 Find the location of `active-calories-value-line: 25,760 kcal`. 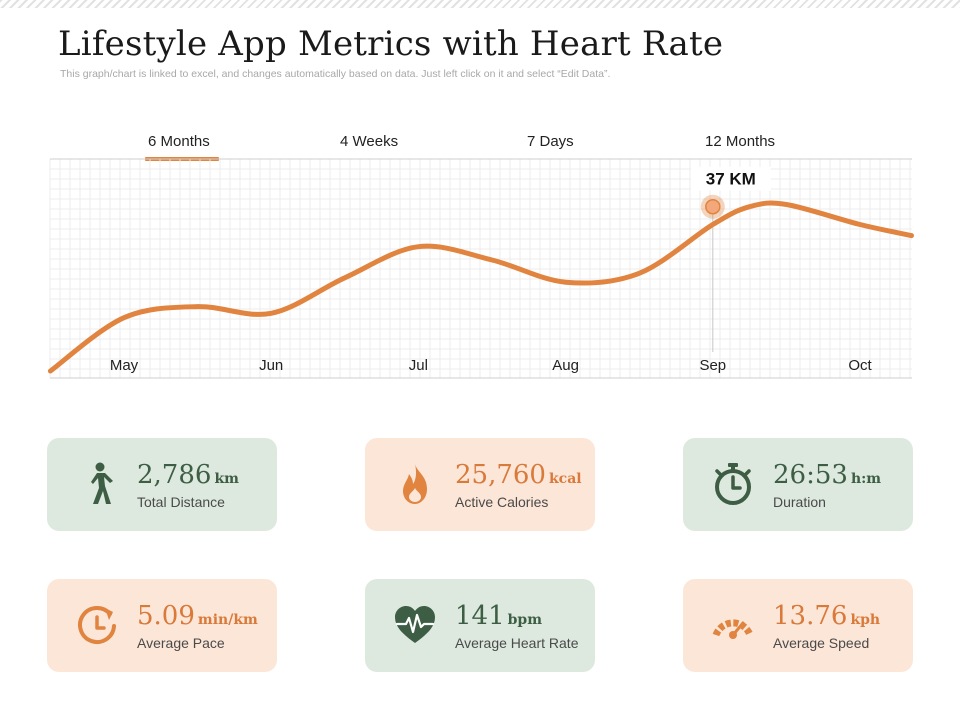

active-calories-value-line: 25,760 kcal is located at coordinates (518, 475).